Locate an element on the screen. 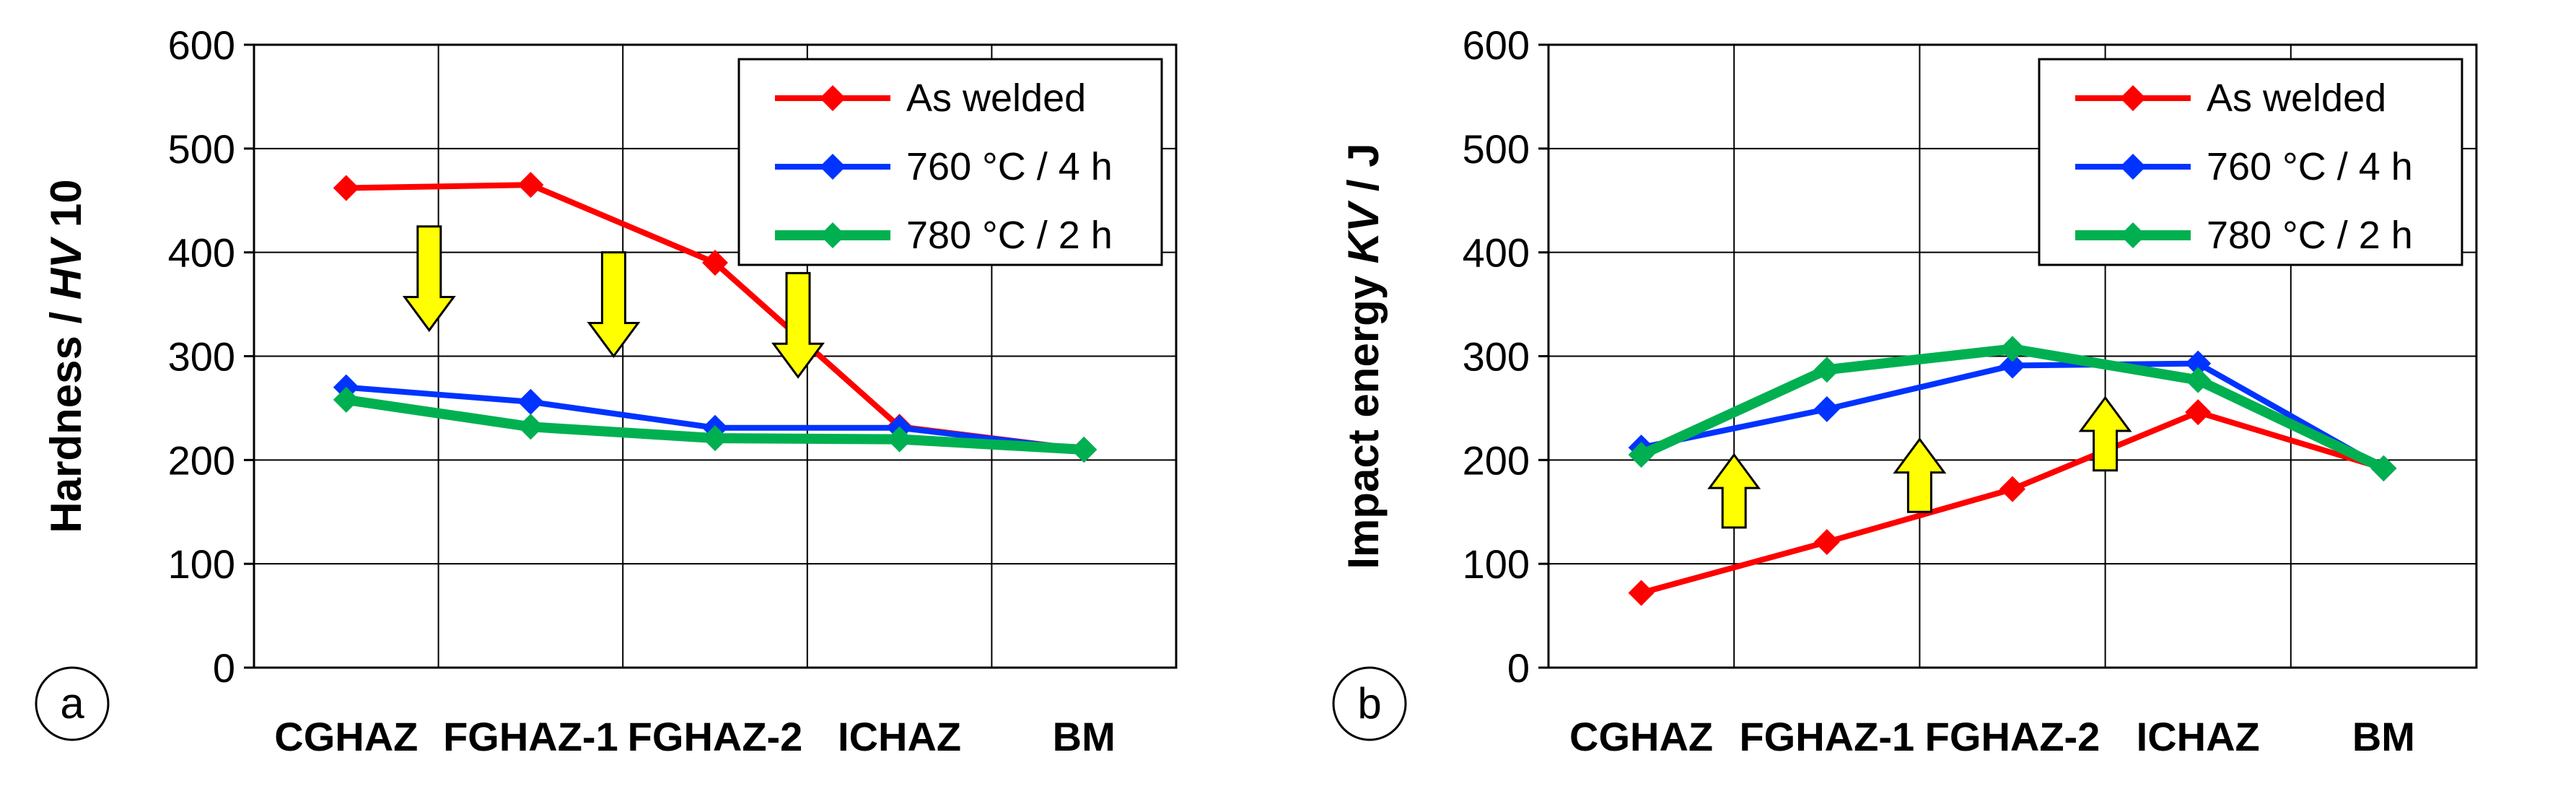 The width and height of the screenshot is (2576, 786). point-760-c-4-h-ichaz is located at coordinates (2198, 363).